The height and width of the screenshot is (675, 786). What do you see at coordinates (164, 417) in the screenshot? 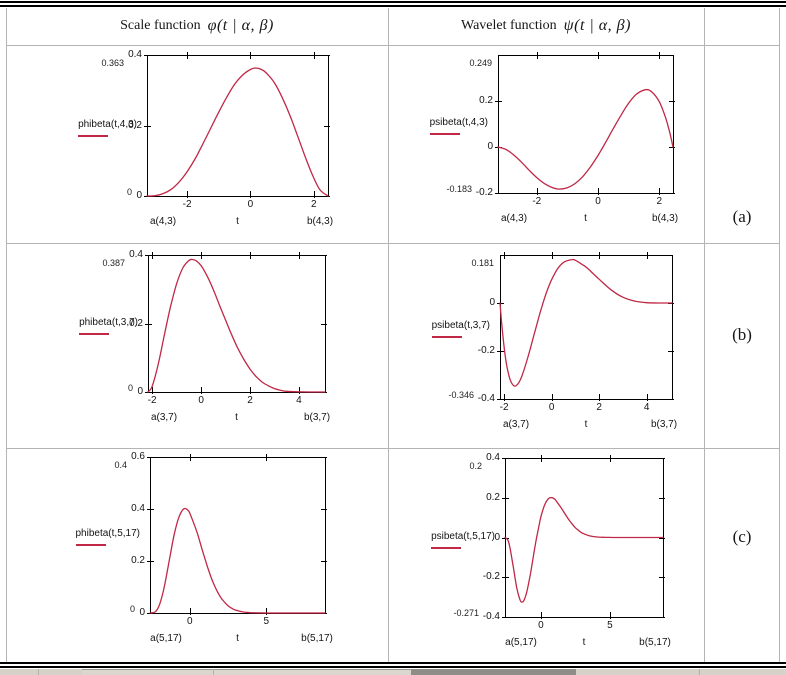
I see `x-axis-label-a: a(3,7)` at bounding box center [164, 417].